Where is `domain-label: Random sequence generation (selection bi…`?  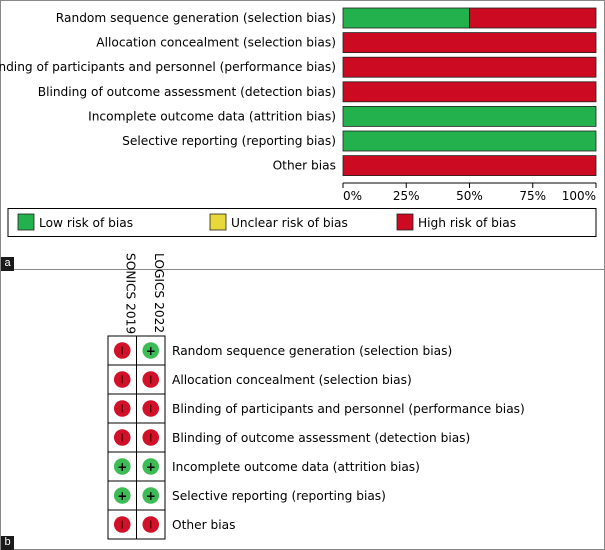 domain-label: Random sequence generation (selection bi… is located at coordinates (312, 351).